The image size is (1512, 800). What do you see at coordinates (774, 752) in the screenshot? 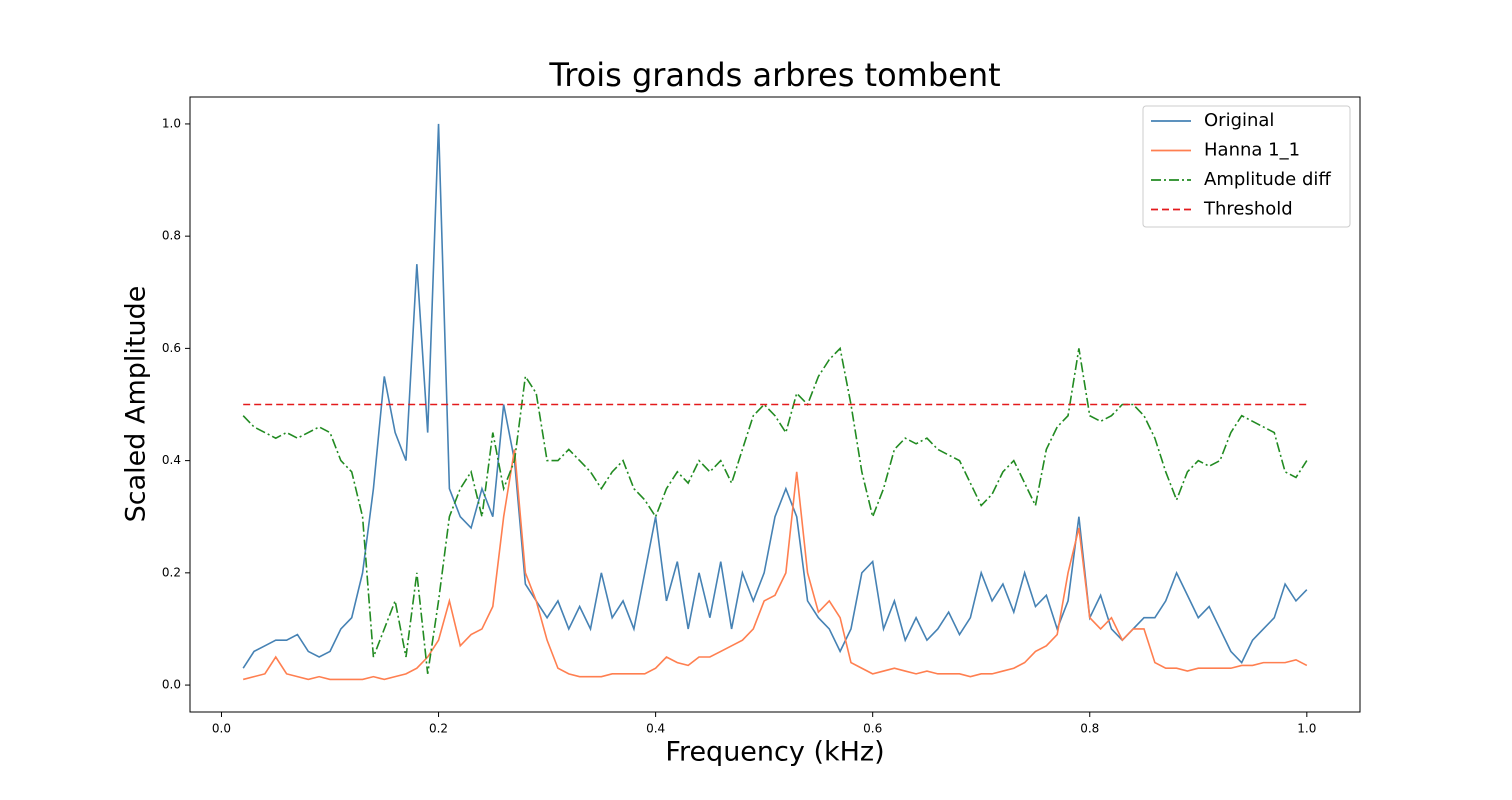
I see `x-axis-label: Frequency (kHz)` at bounding box center [774, 752].